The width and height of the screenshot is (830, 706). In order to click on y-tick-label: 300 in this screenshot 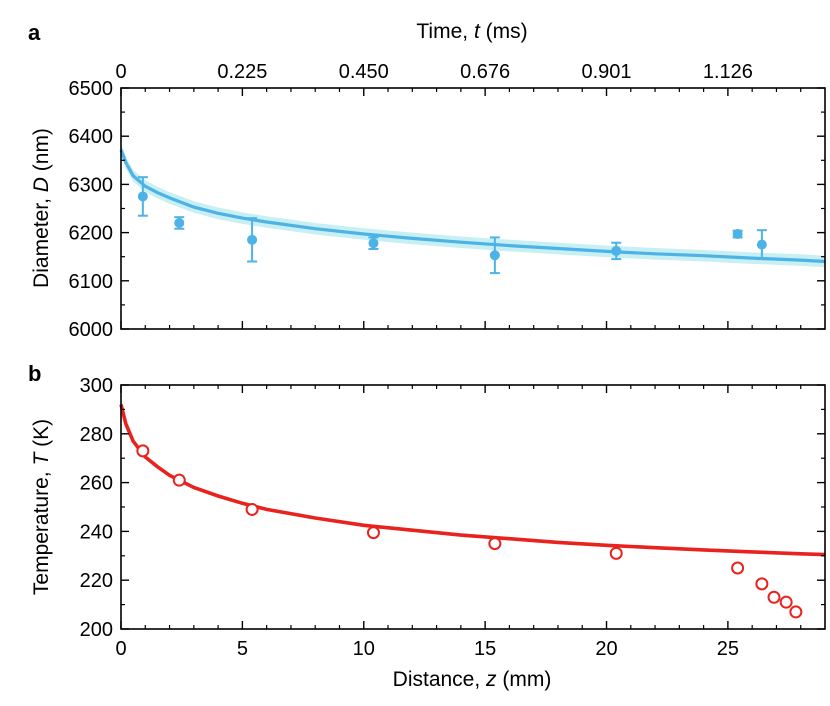, I will do `click(96, 386)`.